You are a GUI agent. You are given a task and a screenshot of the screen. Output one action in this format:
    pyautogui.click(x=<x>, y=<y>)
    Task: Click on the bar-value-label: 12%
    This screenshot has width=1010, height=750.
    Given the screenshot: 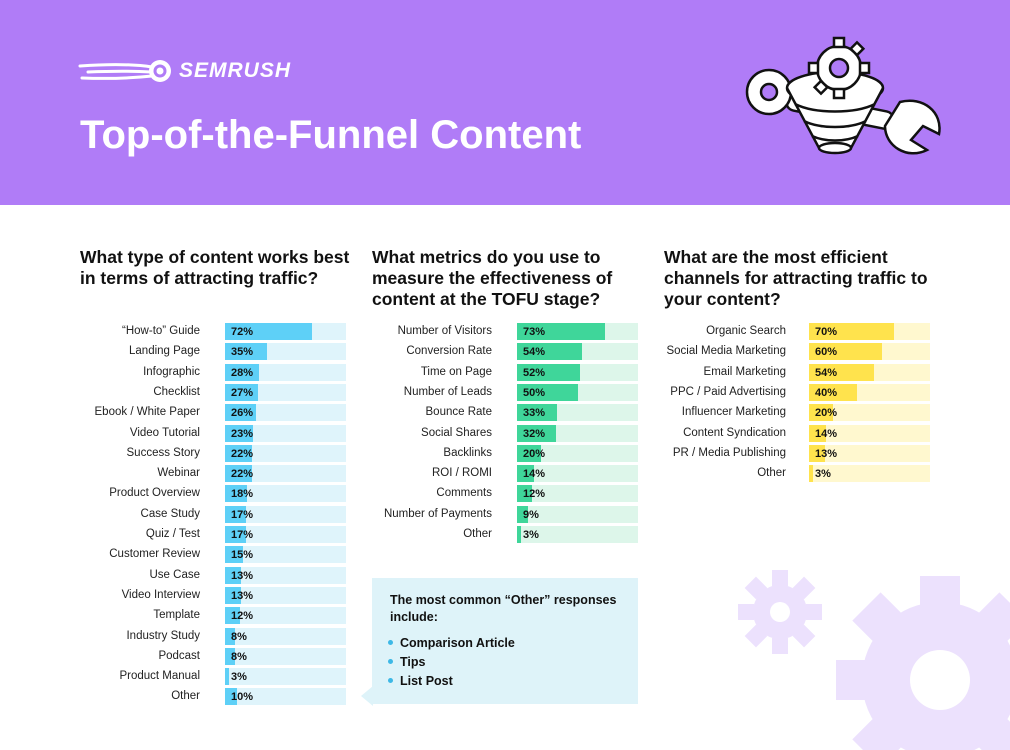 What is the action you would take?
    pyautogui.click(x=242, y=616)
    